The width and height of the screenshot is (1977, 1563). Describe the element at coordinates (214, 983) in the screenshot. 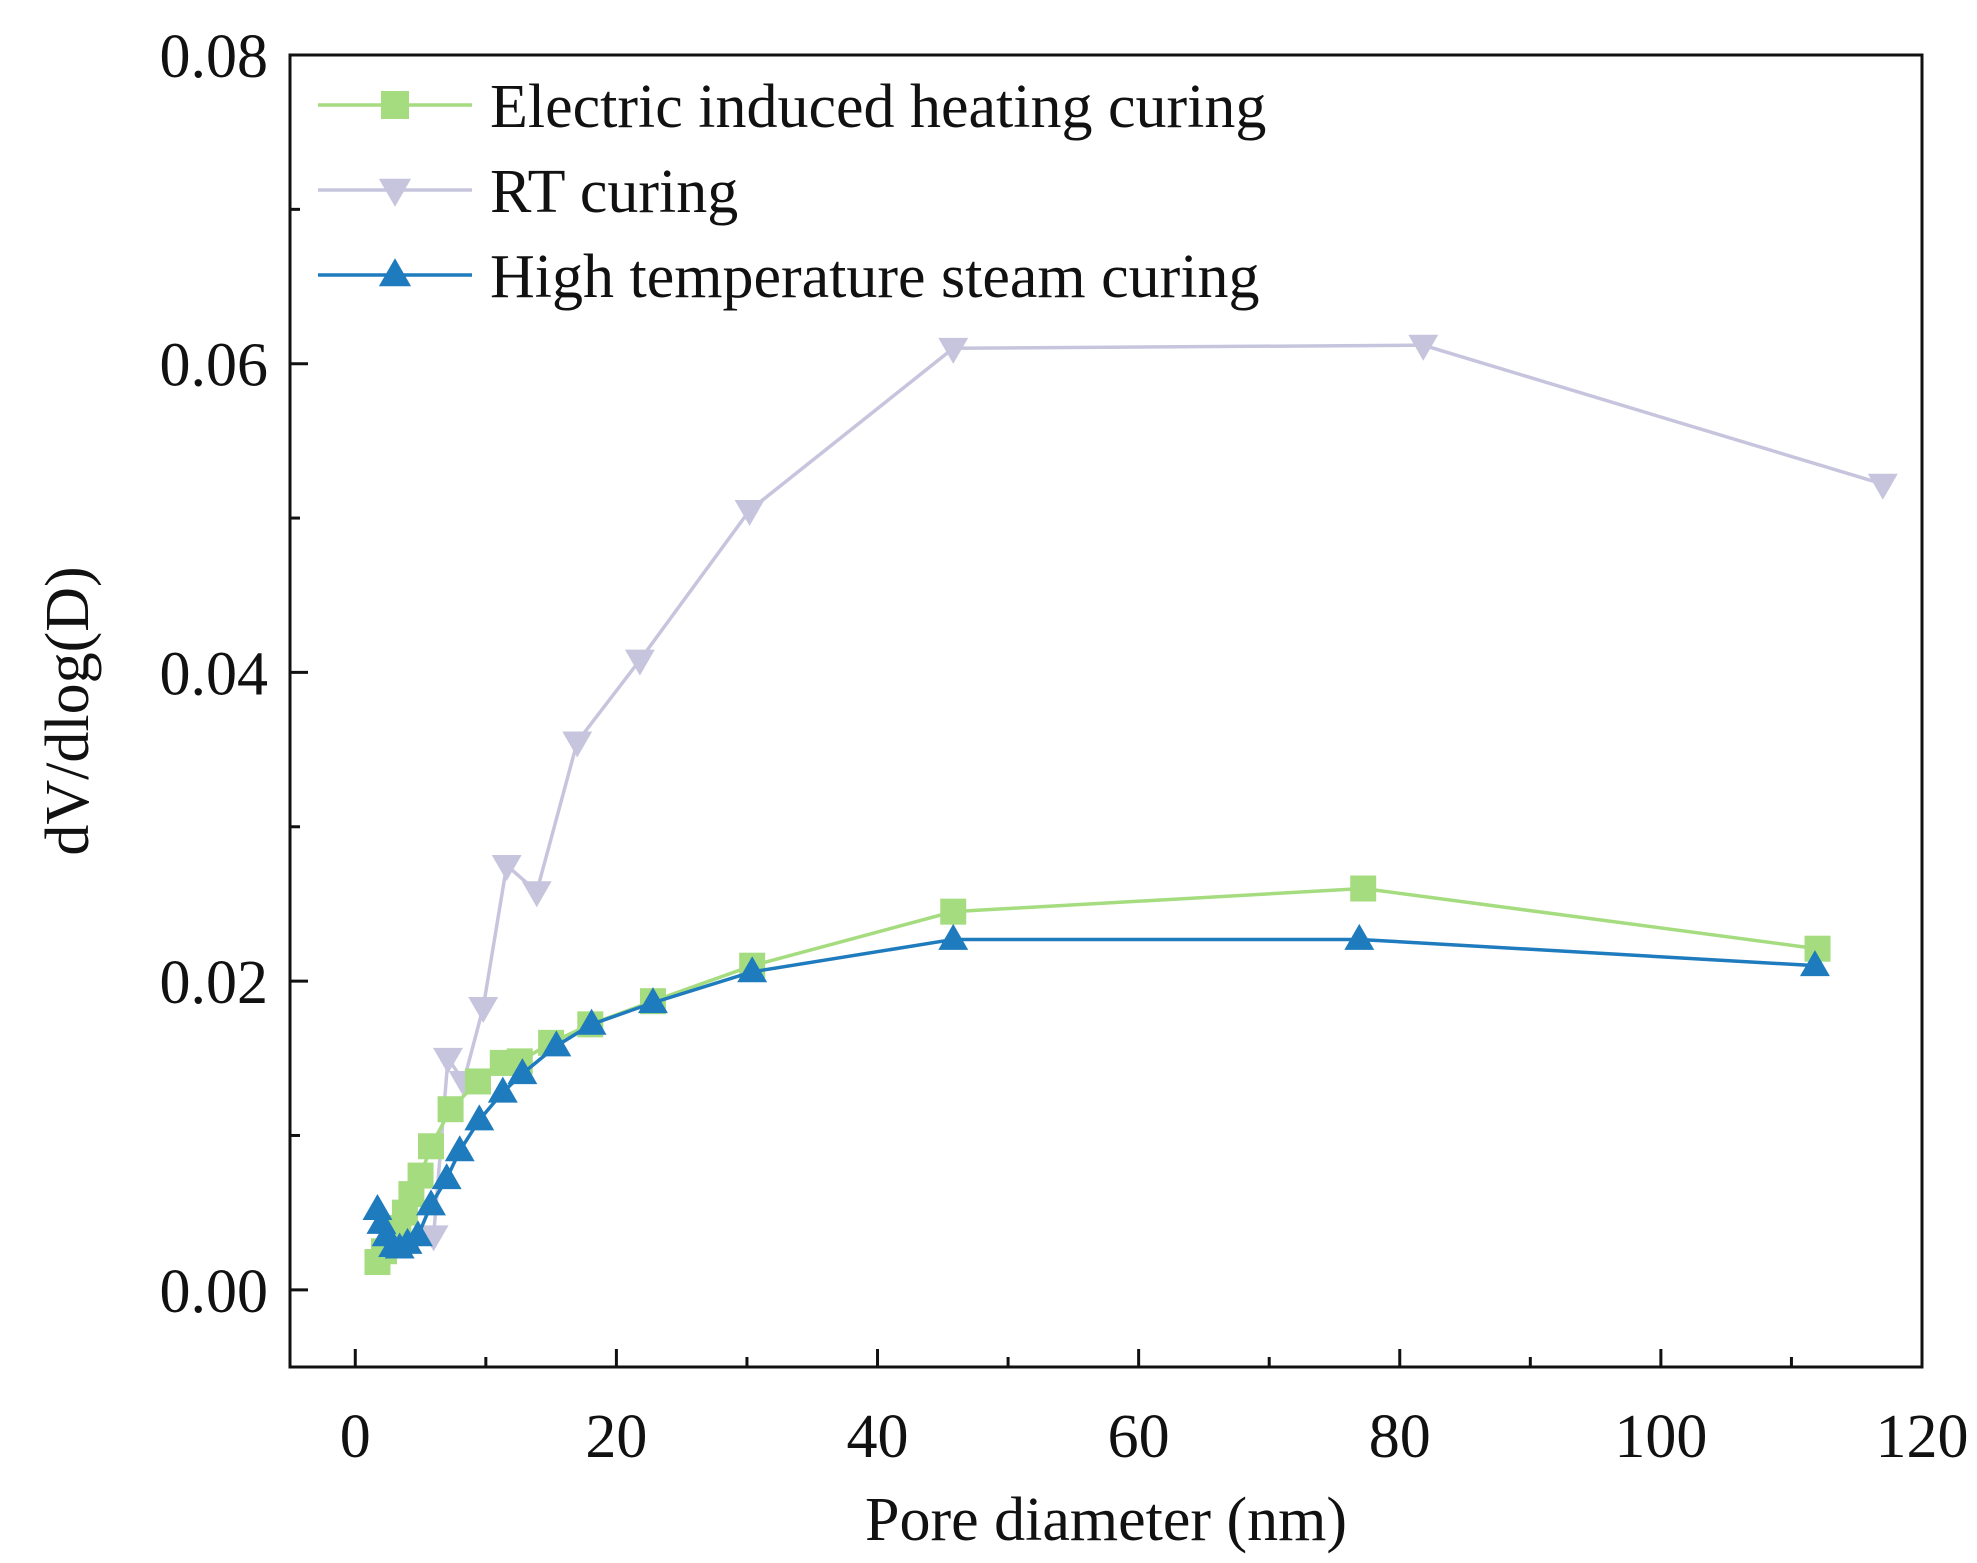

I see `y-tick-label: 0.02` at that location.